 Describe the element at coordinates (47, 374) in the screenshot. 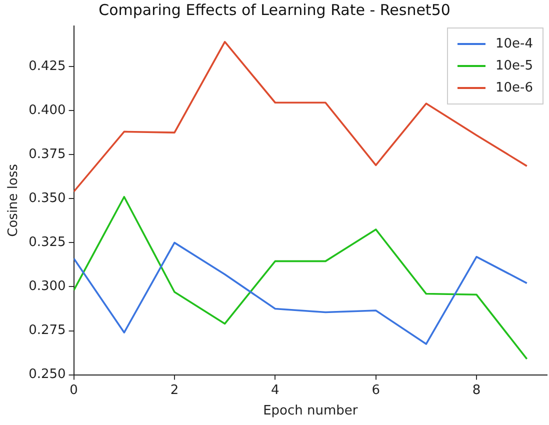

I see `y-tick-label: 0.250` at that location.